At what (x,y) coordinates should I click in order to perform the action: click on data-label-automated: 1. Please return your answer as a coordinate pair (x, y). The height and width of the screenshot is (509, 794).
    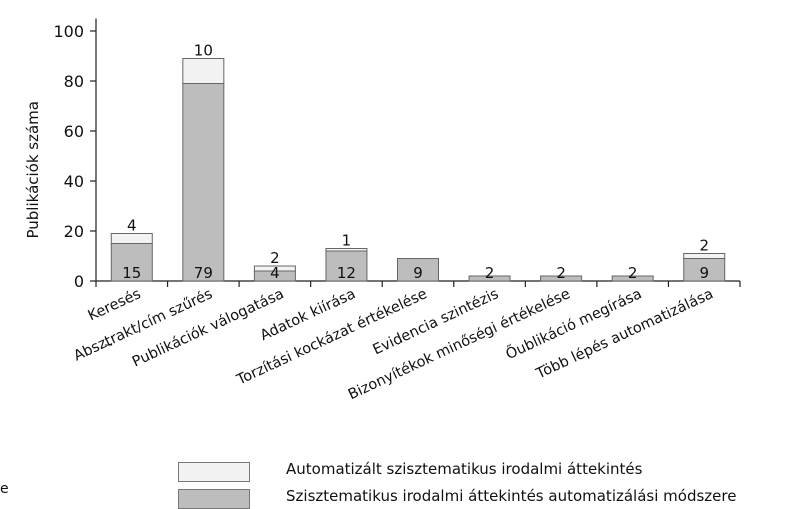
    Looking at the image, I should click on (347, 241).